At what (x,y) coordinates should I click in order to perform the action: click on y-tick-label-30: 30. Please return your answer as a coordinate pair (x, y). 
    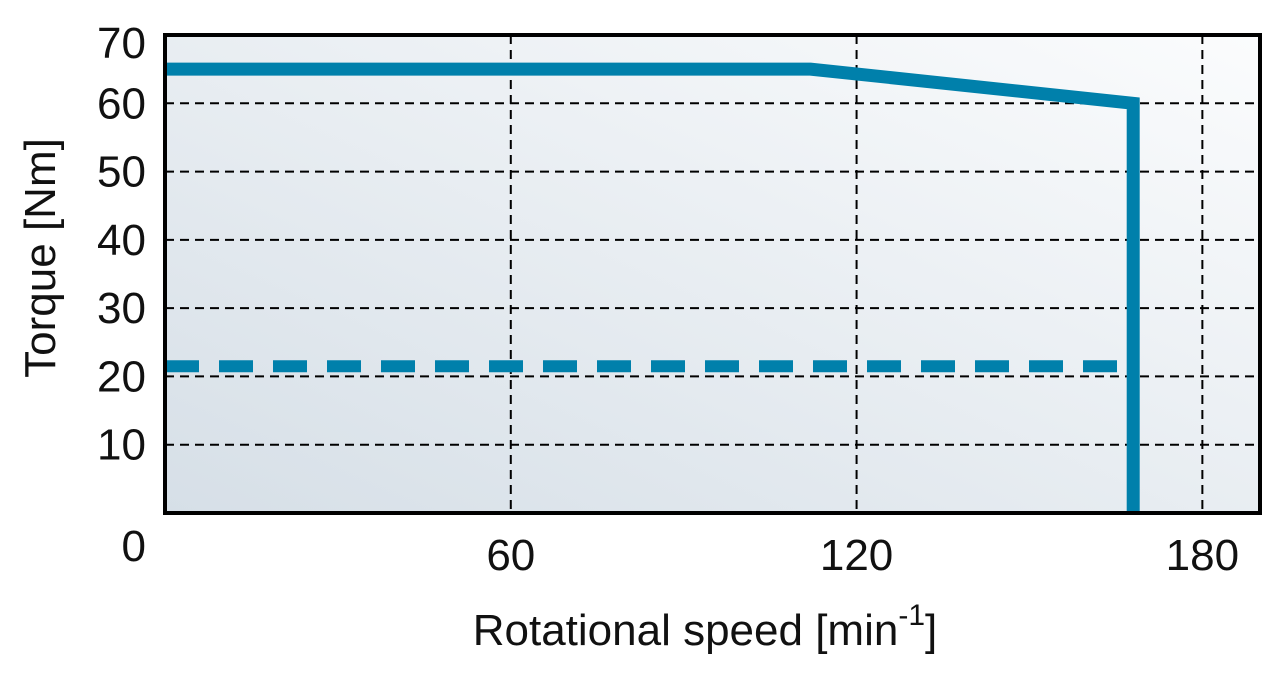
    Looking at the image, I should click on (121, 308).